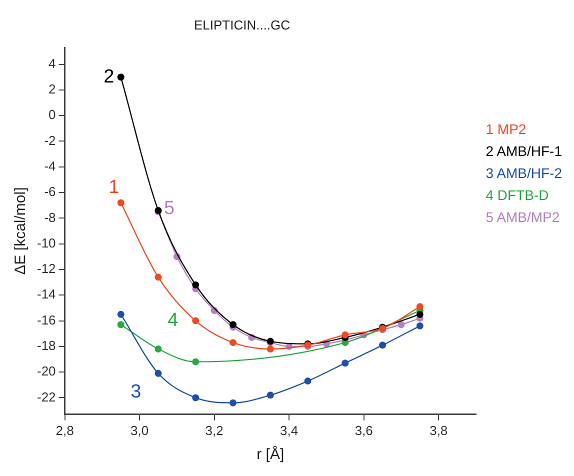 This screenshot has width=574, height=476. Describe the element at coordinates (439, 430) in the screenshot. I see `x-tick-label: 3,8` at that location.